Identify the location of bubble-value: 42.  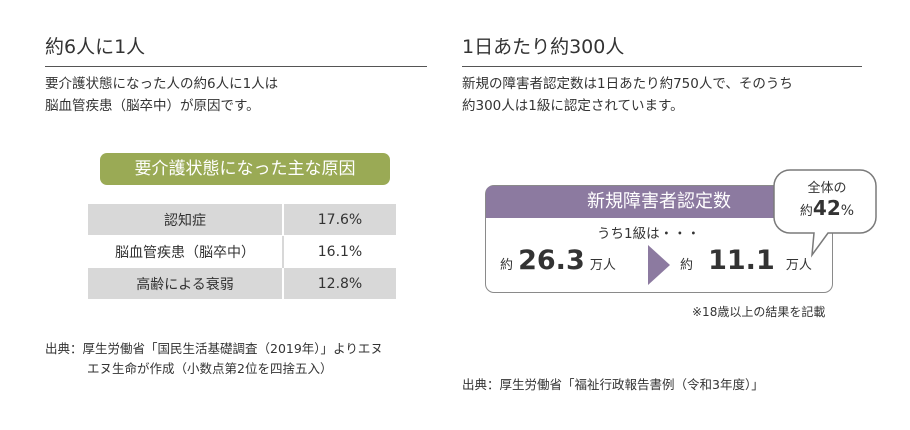
(826, 208).